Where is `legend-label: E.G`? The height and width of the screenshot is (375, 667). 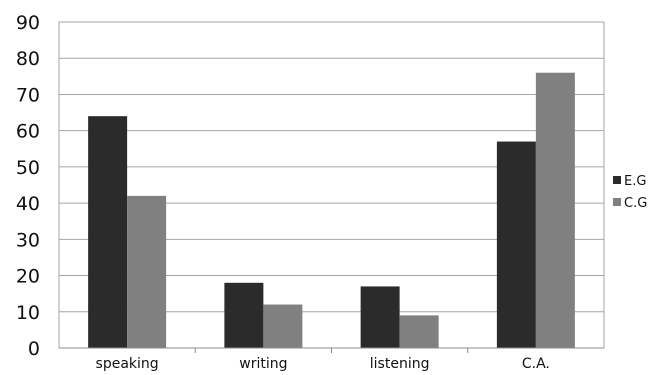 legend-label: E.G is located at coordinates (635, 181).